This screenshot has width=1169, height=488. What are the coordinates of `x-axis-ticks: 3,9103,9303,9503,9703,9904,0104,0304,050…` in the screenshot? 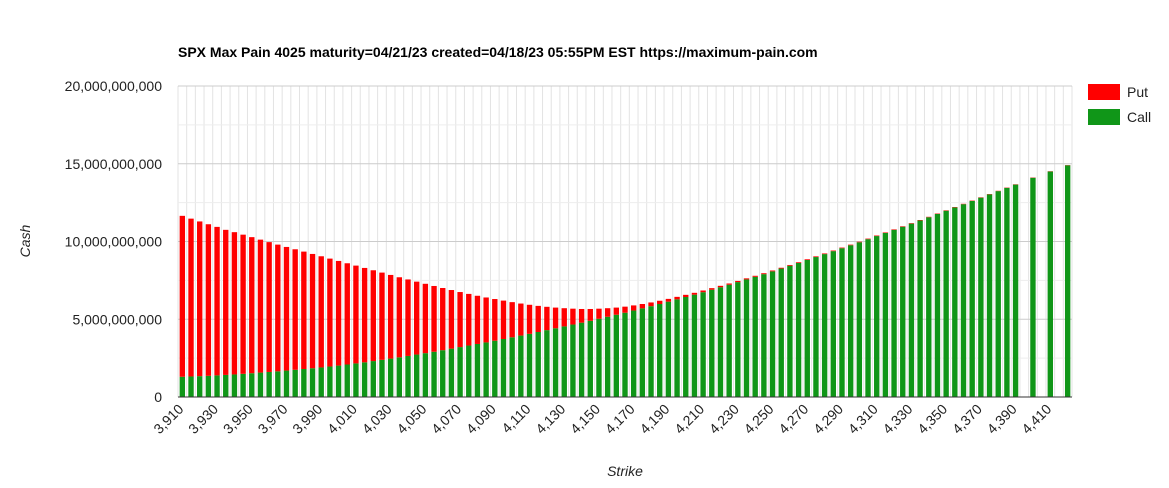 It's located at (602, 419).